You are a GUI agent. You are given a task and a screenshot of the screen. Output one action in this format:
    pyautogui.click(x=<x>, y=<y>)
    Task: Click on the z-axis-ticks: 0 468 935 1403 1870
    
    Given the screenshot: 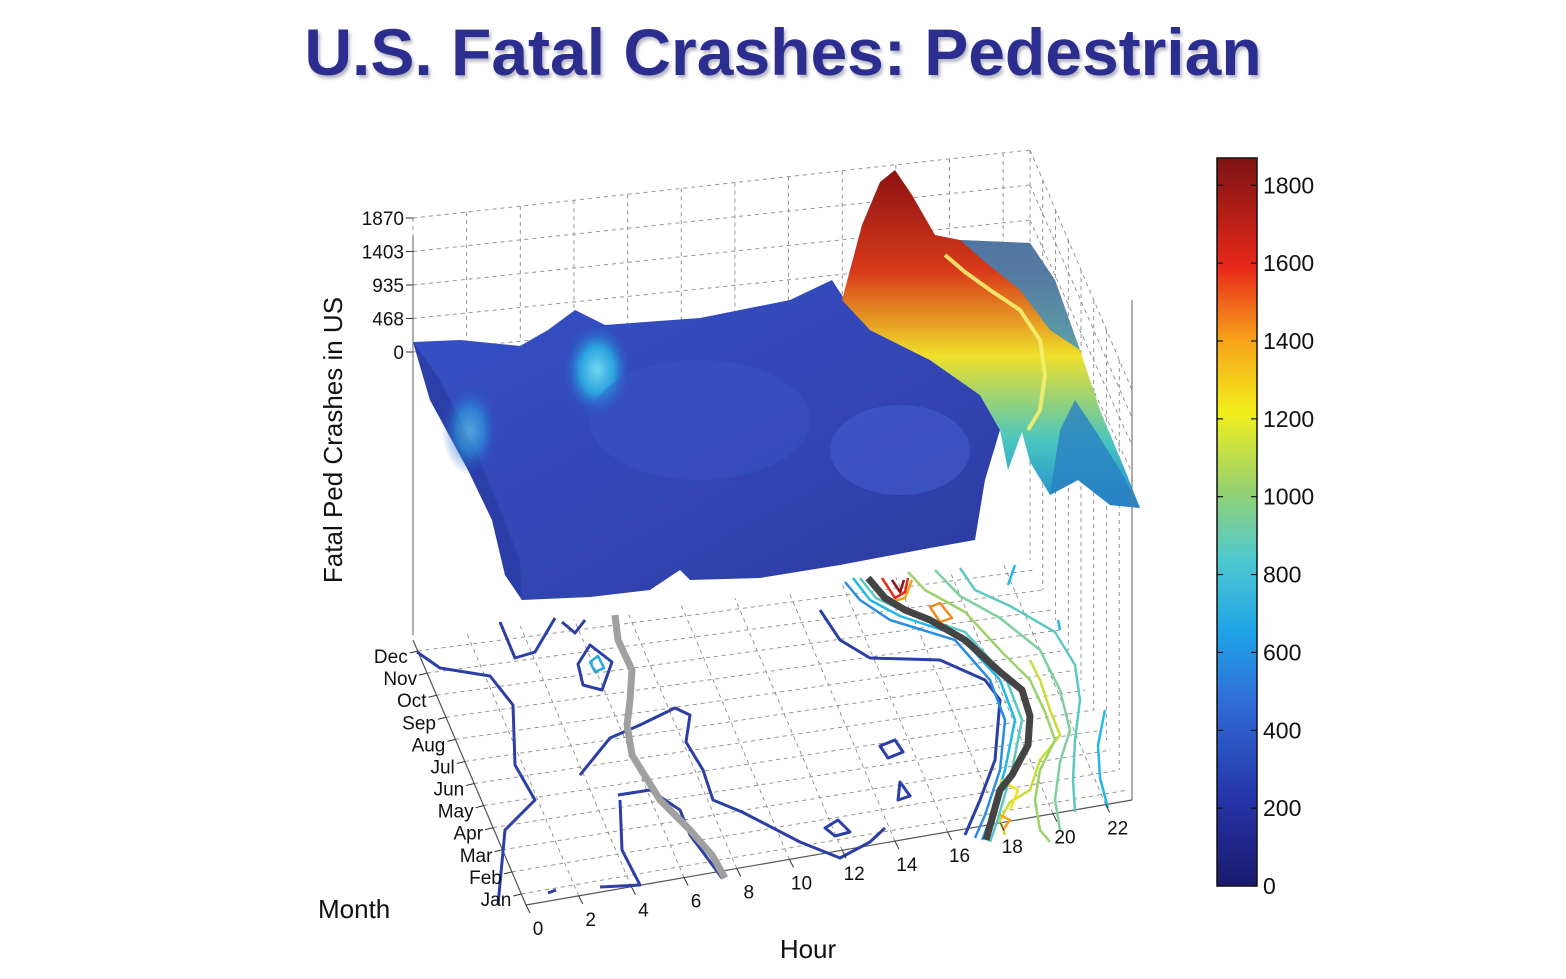 What is the action you would take?
    pyautogui.click(x=387, y=286)
    